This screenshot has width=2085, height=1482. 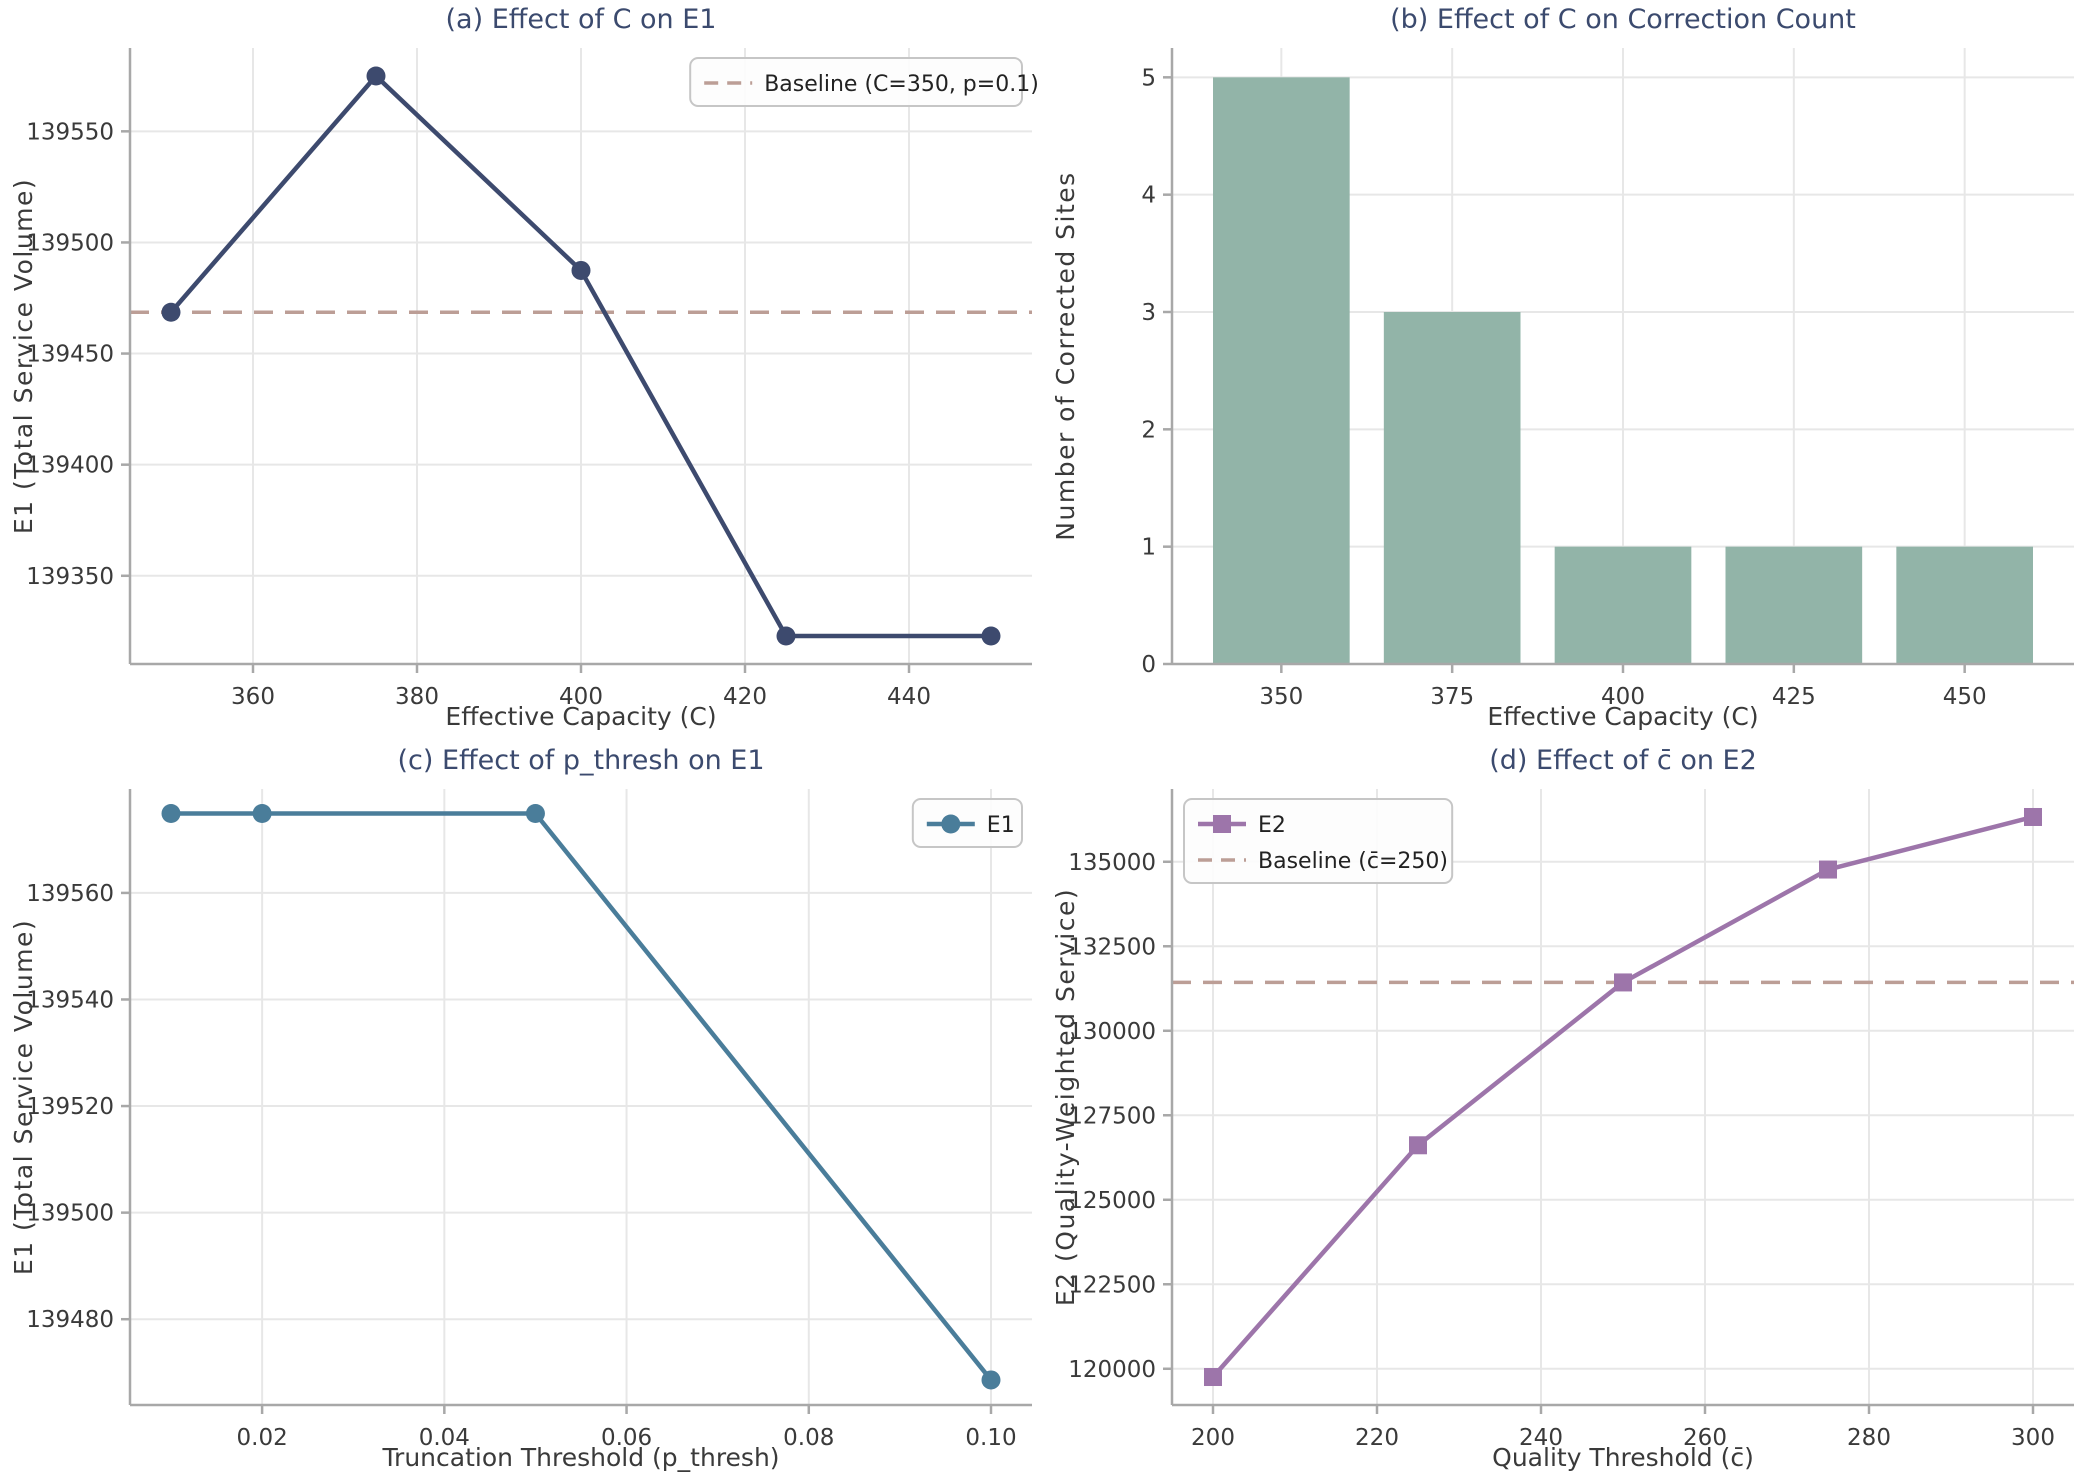 What do you see at coordinates (1318, 841) in the screenshot?
I see `legend: E2 Baseline (c̄=250)` at bounding box center [1318, 841].